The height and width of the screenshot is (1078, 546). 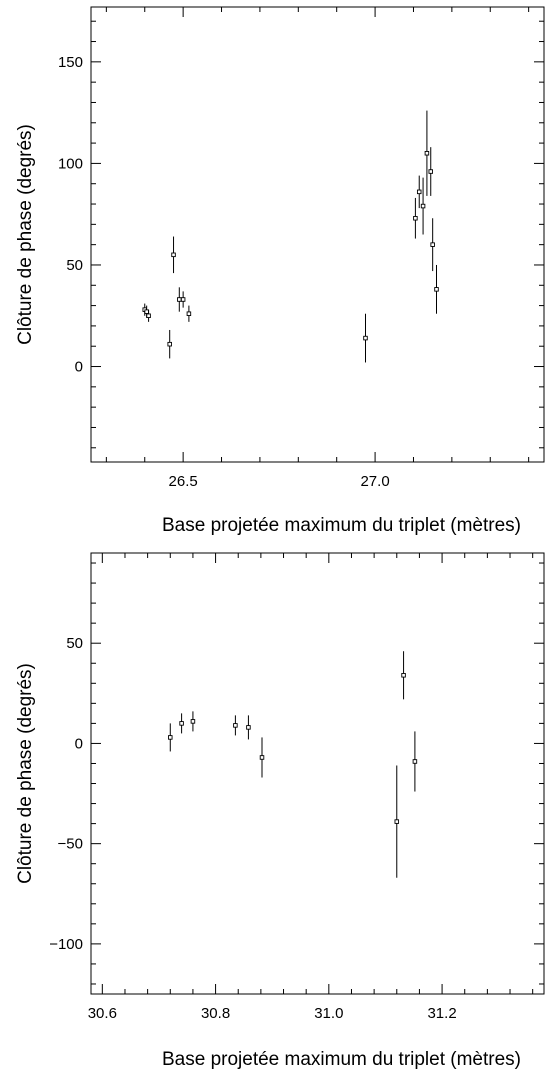 I want to click on x-tick-label: 30.8, so click(x=215, y=1013).